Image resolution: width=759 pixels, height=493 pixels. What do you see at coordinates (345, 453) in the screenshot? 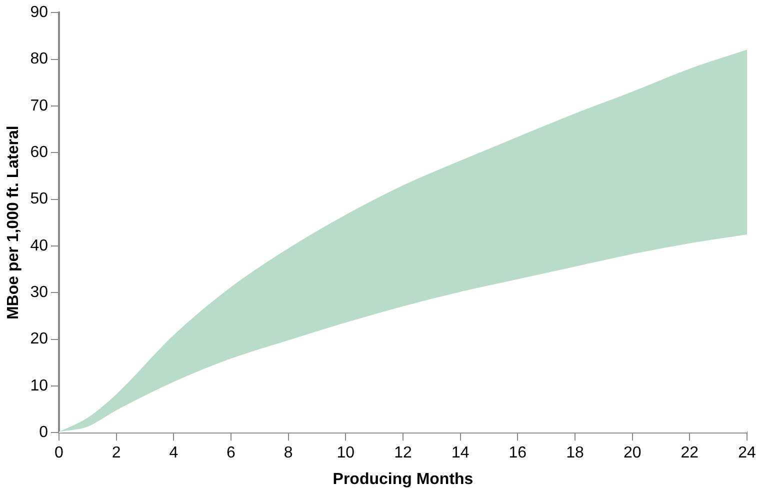
I see `x-tick-label: 10` at bounding box center [345, 453].